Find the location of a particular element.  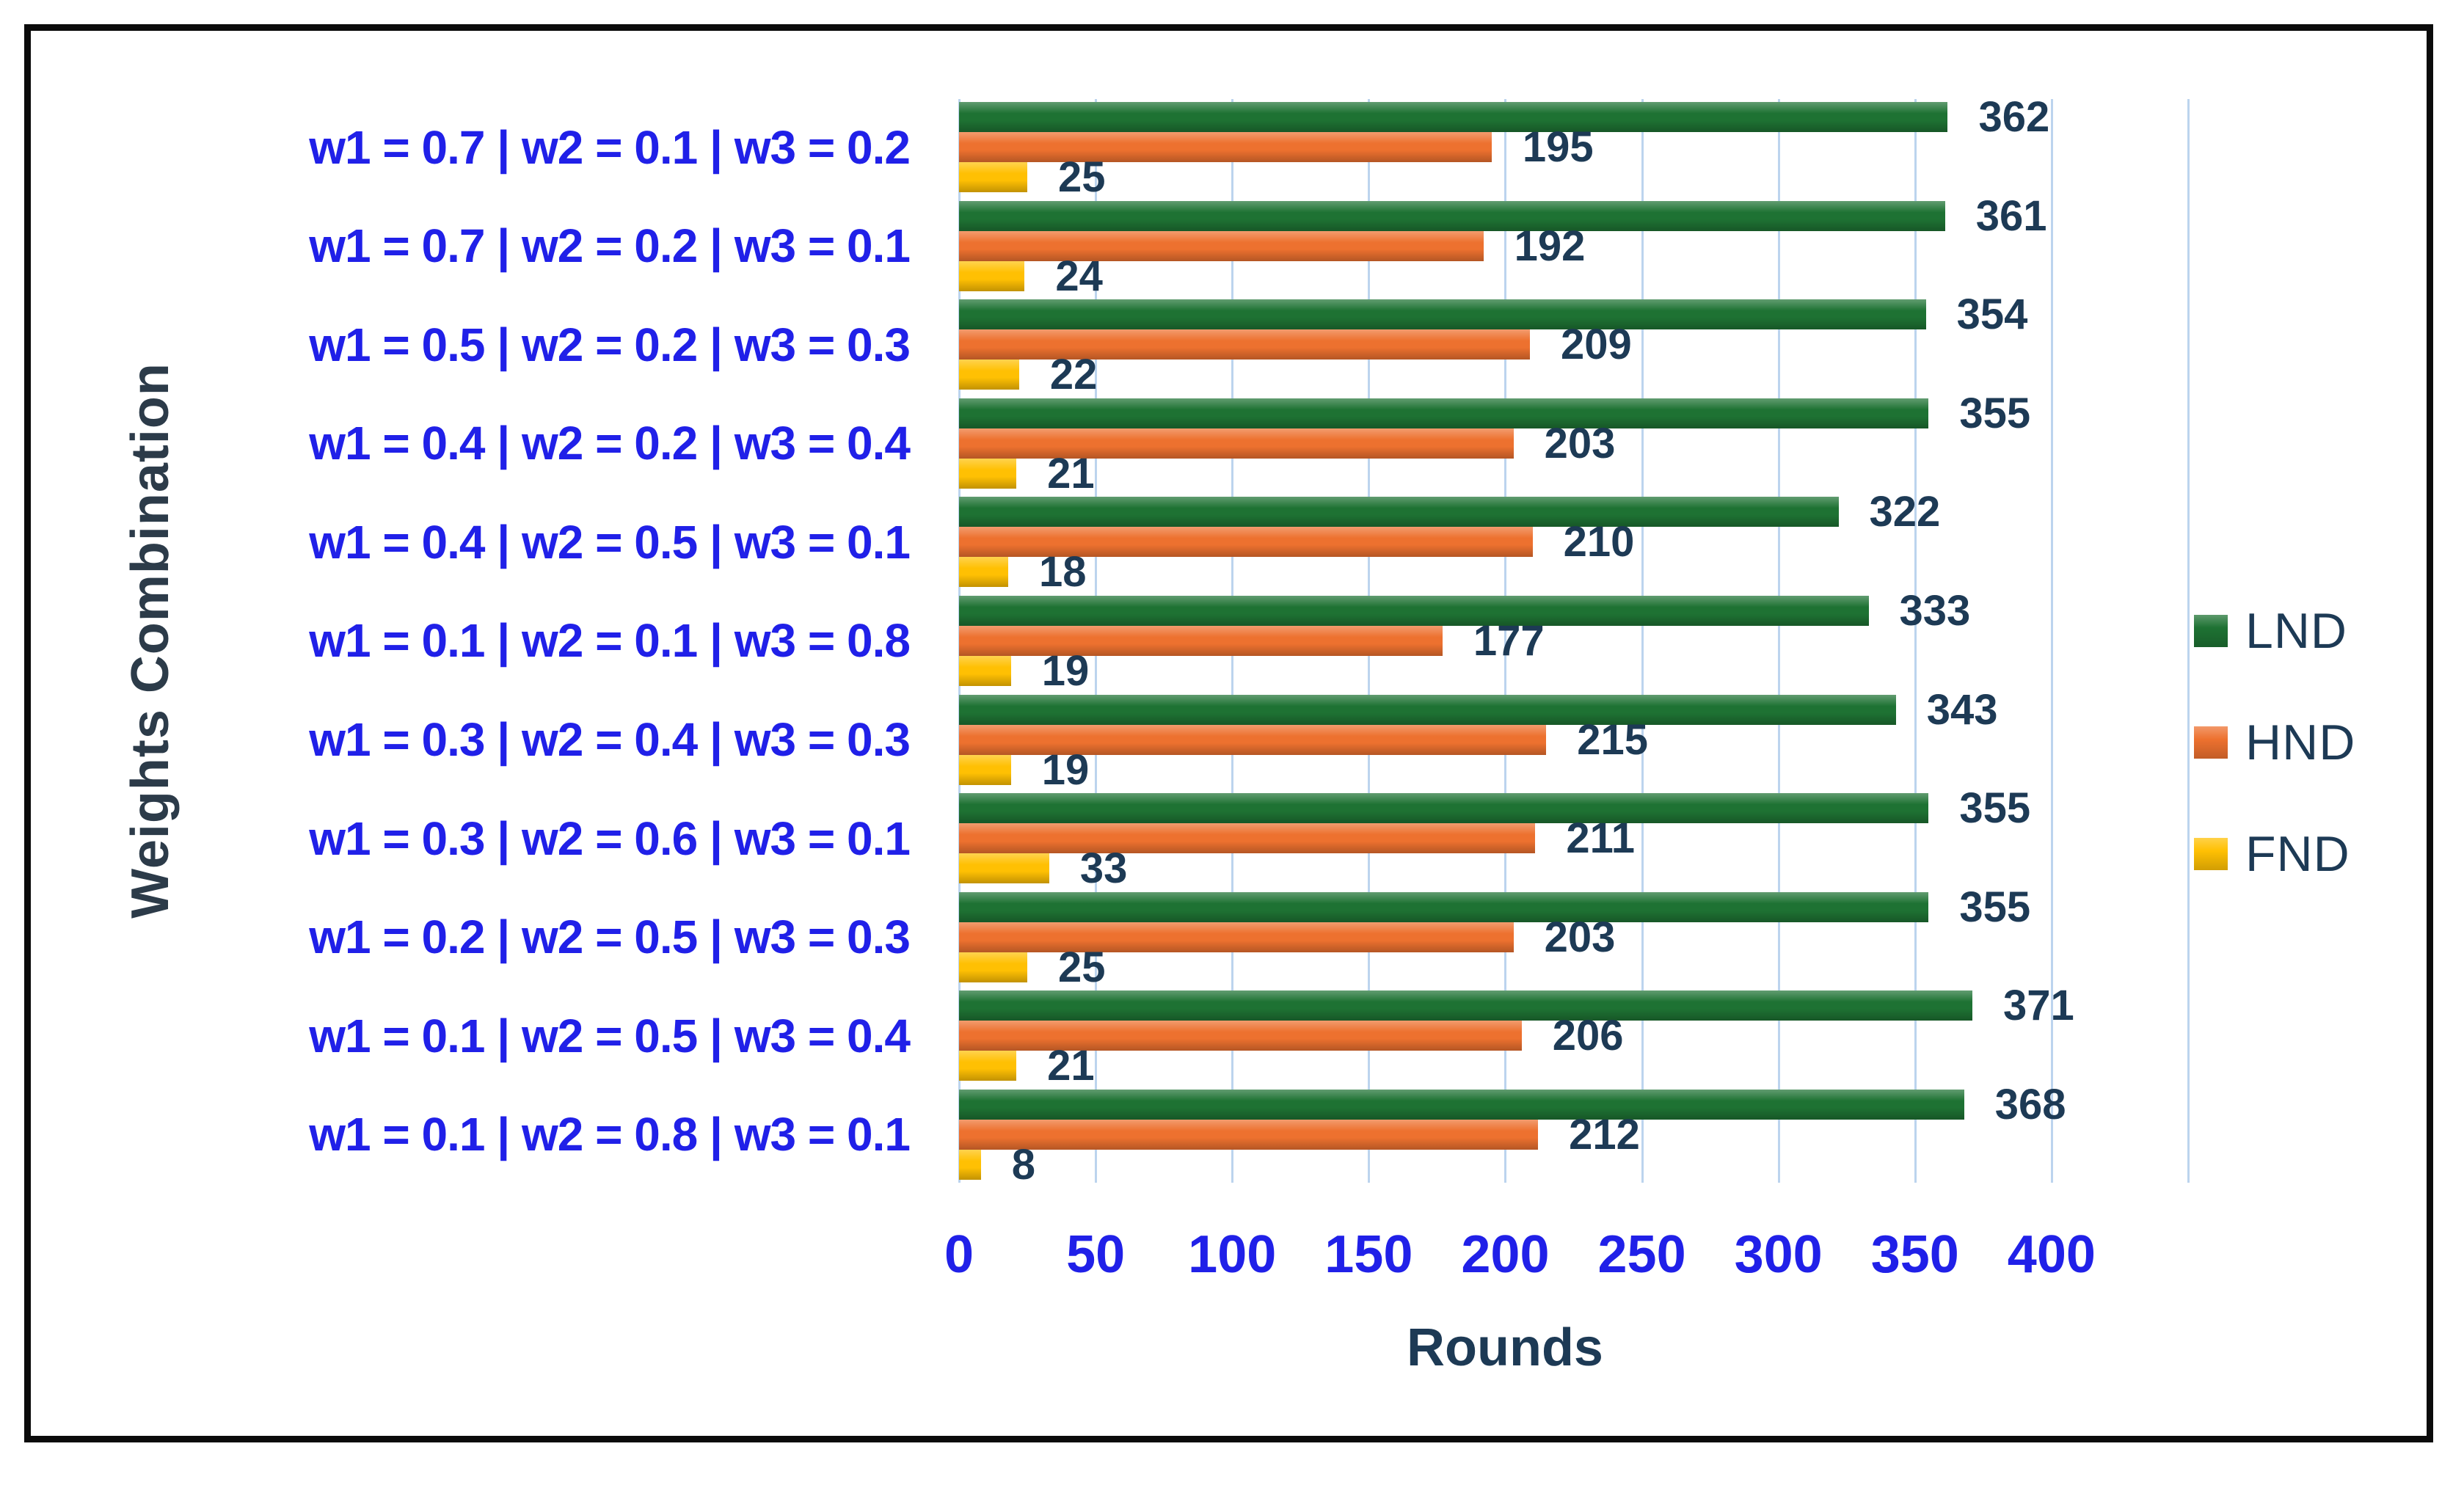

bar-row: 210 is located at coordinates (1573, 542).